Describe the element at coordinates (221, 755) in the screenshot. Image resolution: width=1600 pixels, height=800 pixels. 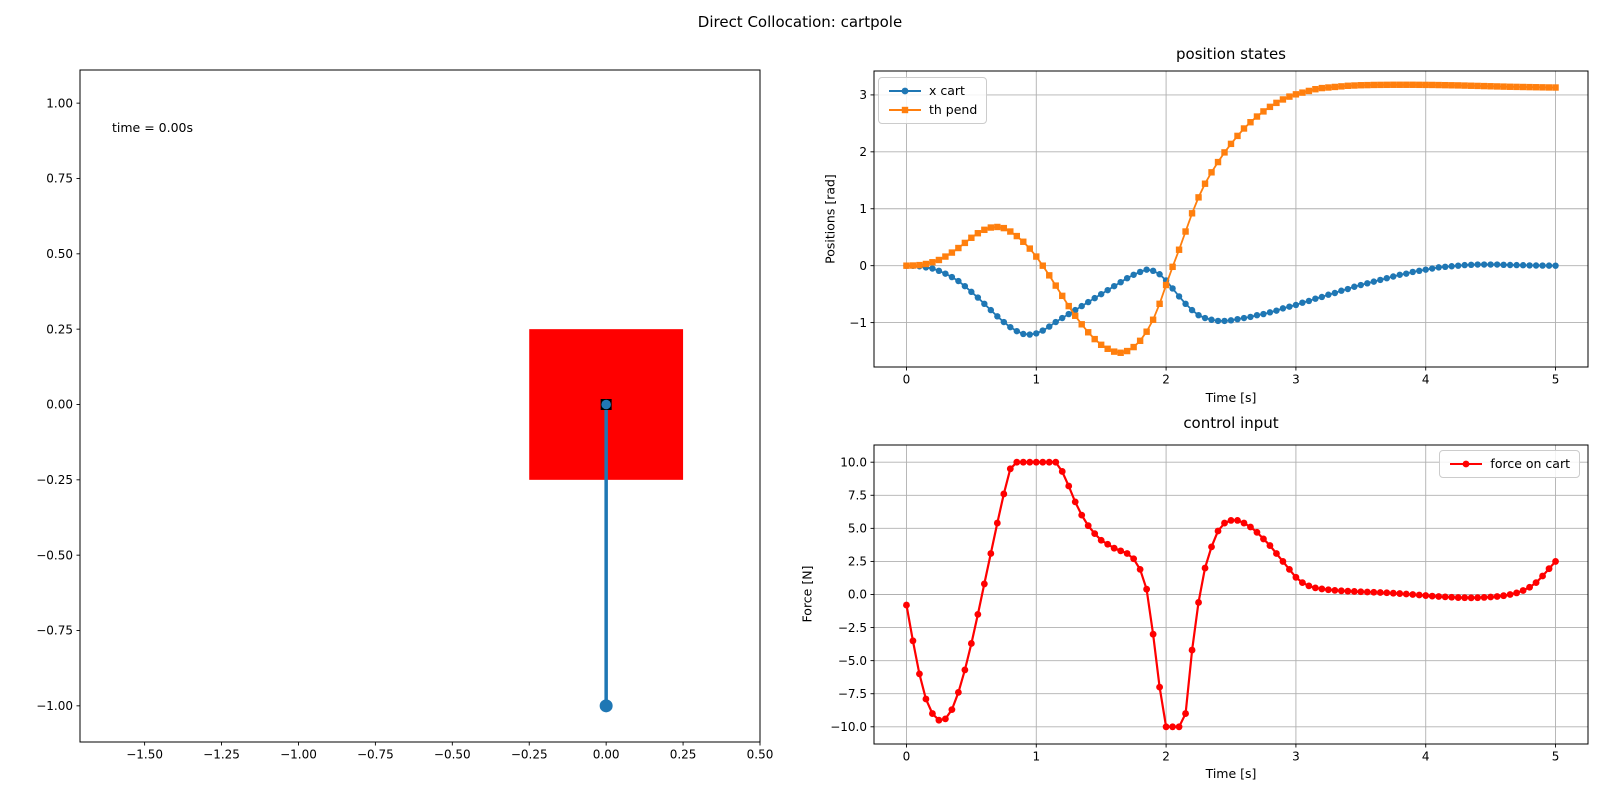
I see `x-tick-label: −1.25` at that location.